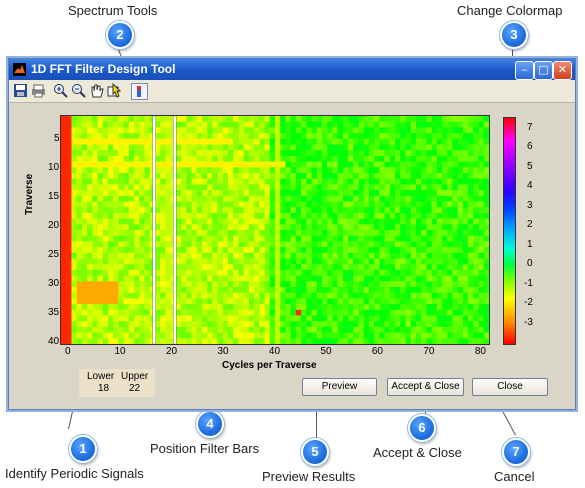  I want to click on preview-button: Preview, so click(339, 387).